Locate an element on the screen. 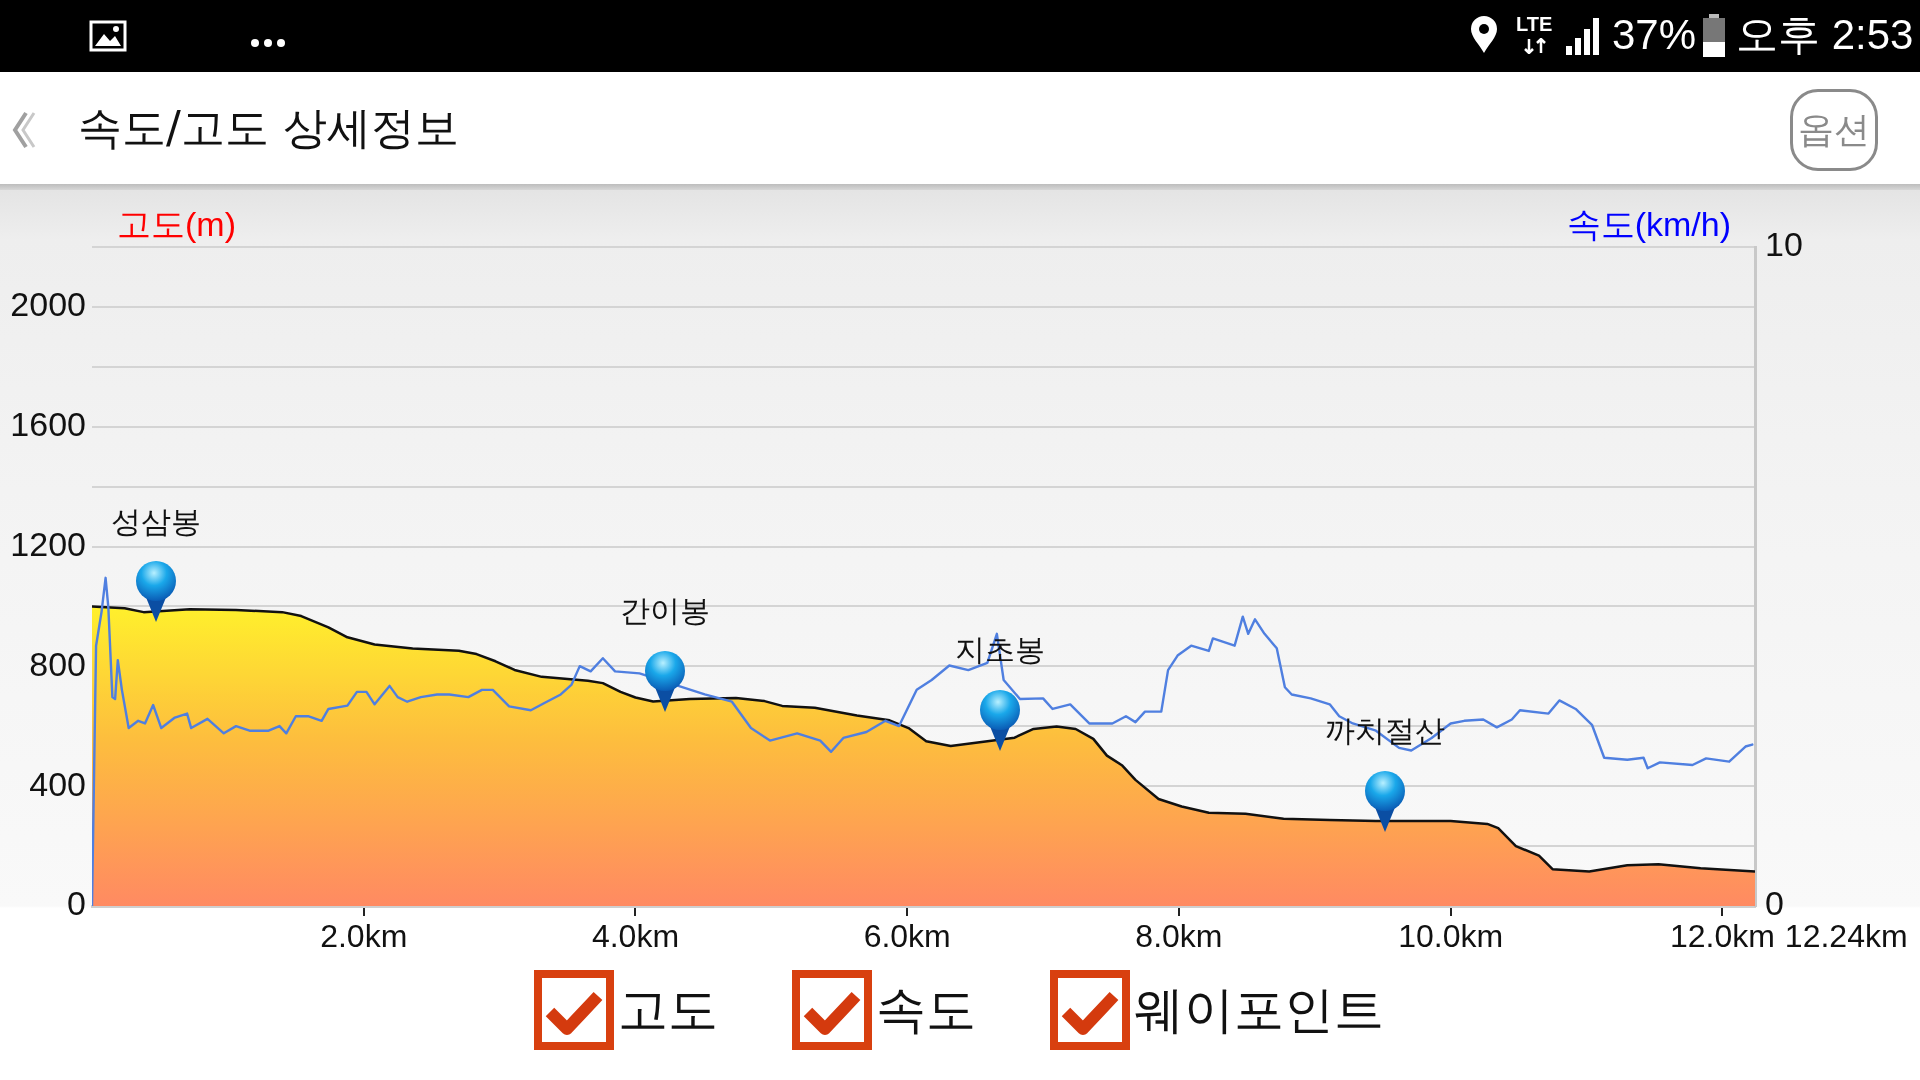 This screenshot has height=1080, width=1920. text: 웨이포인트 is located at coordinates (1259, 1010).